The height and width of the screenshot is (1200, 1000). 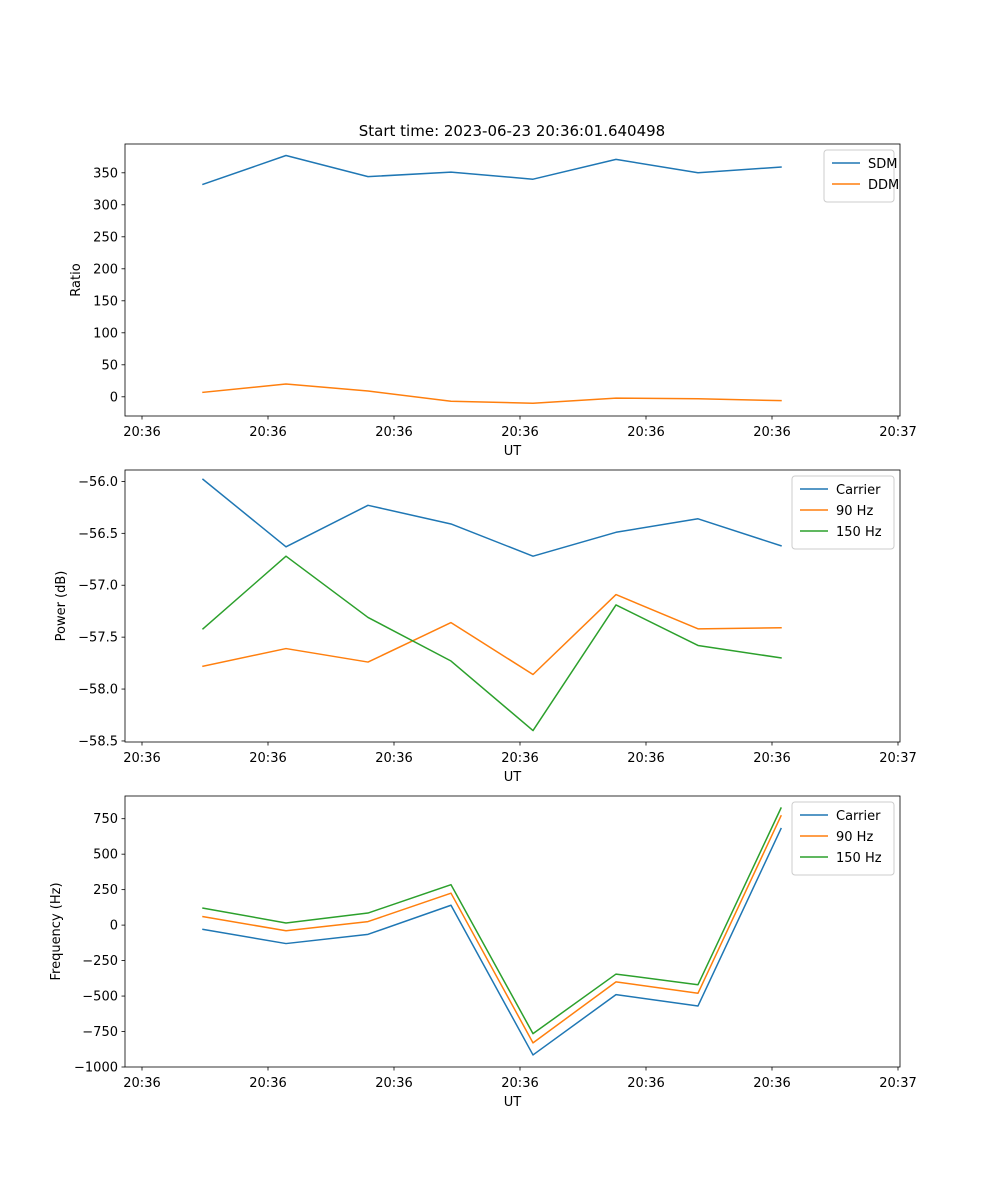 What do you see at coordinates (105, 819) in the screenshot?
I see `y-tick-label: 750` at bounding box center [105, 819].